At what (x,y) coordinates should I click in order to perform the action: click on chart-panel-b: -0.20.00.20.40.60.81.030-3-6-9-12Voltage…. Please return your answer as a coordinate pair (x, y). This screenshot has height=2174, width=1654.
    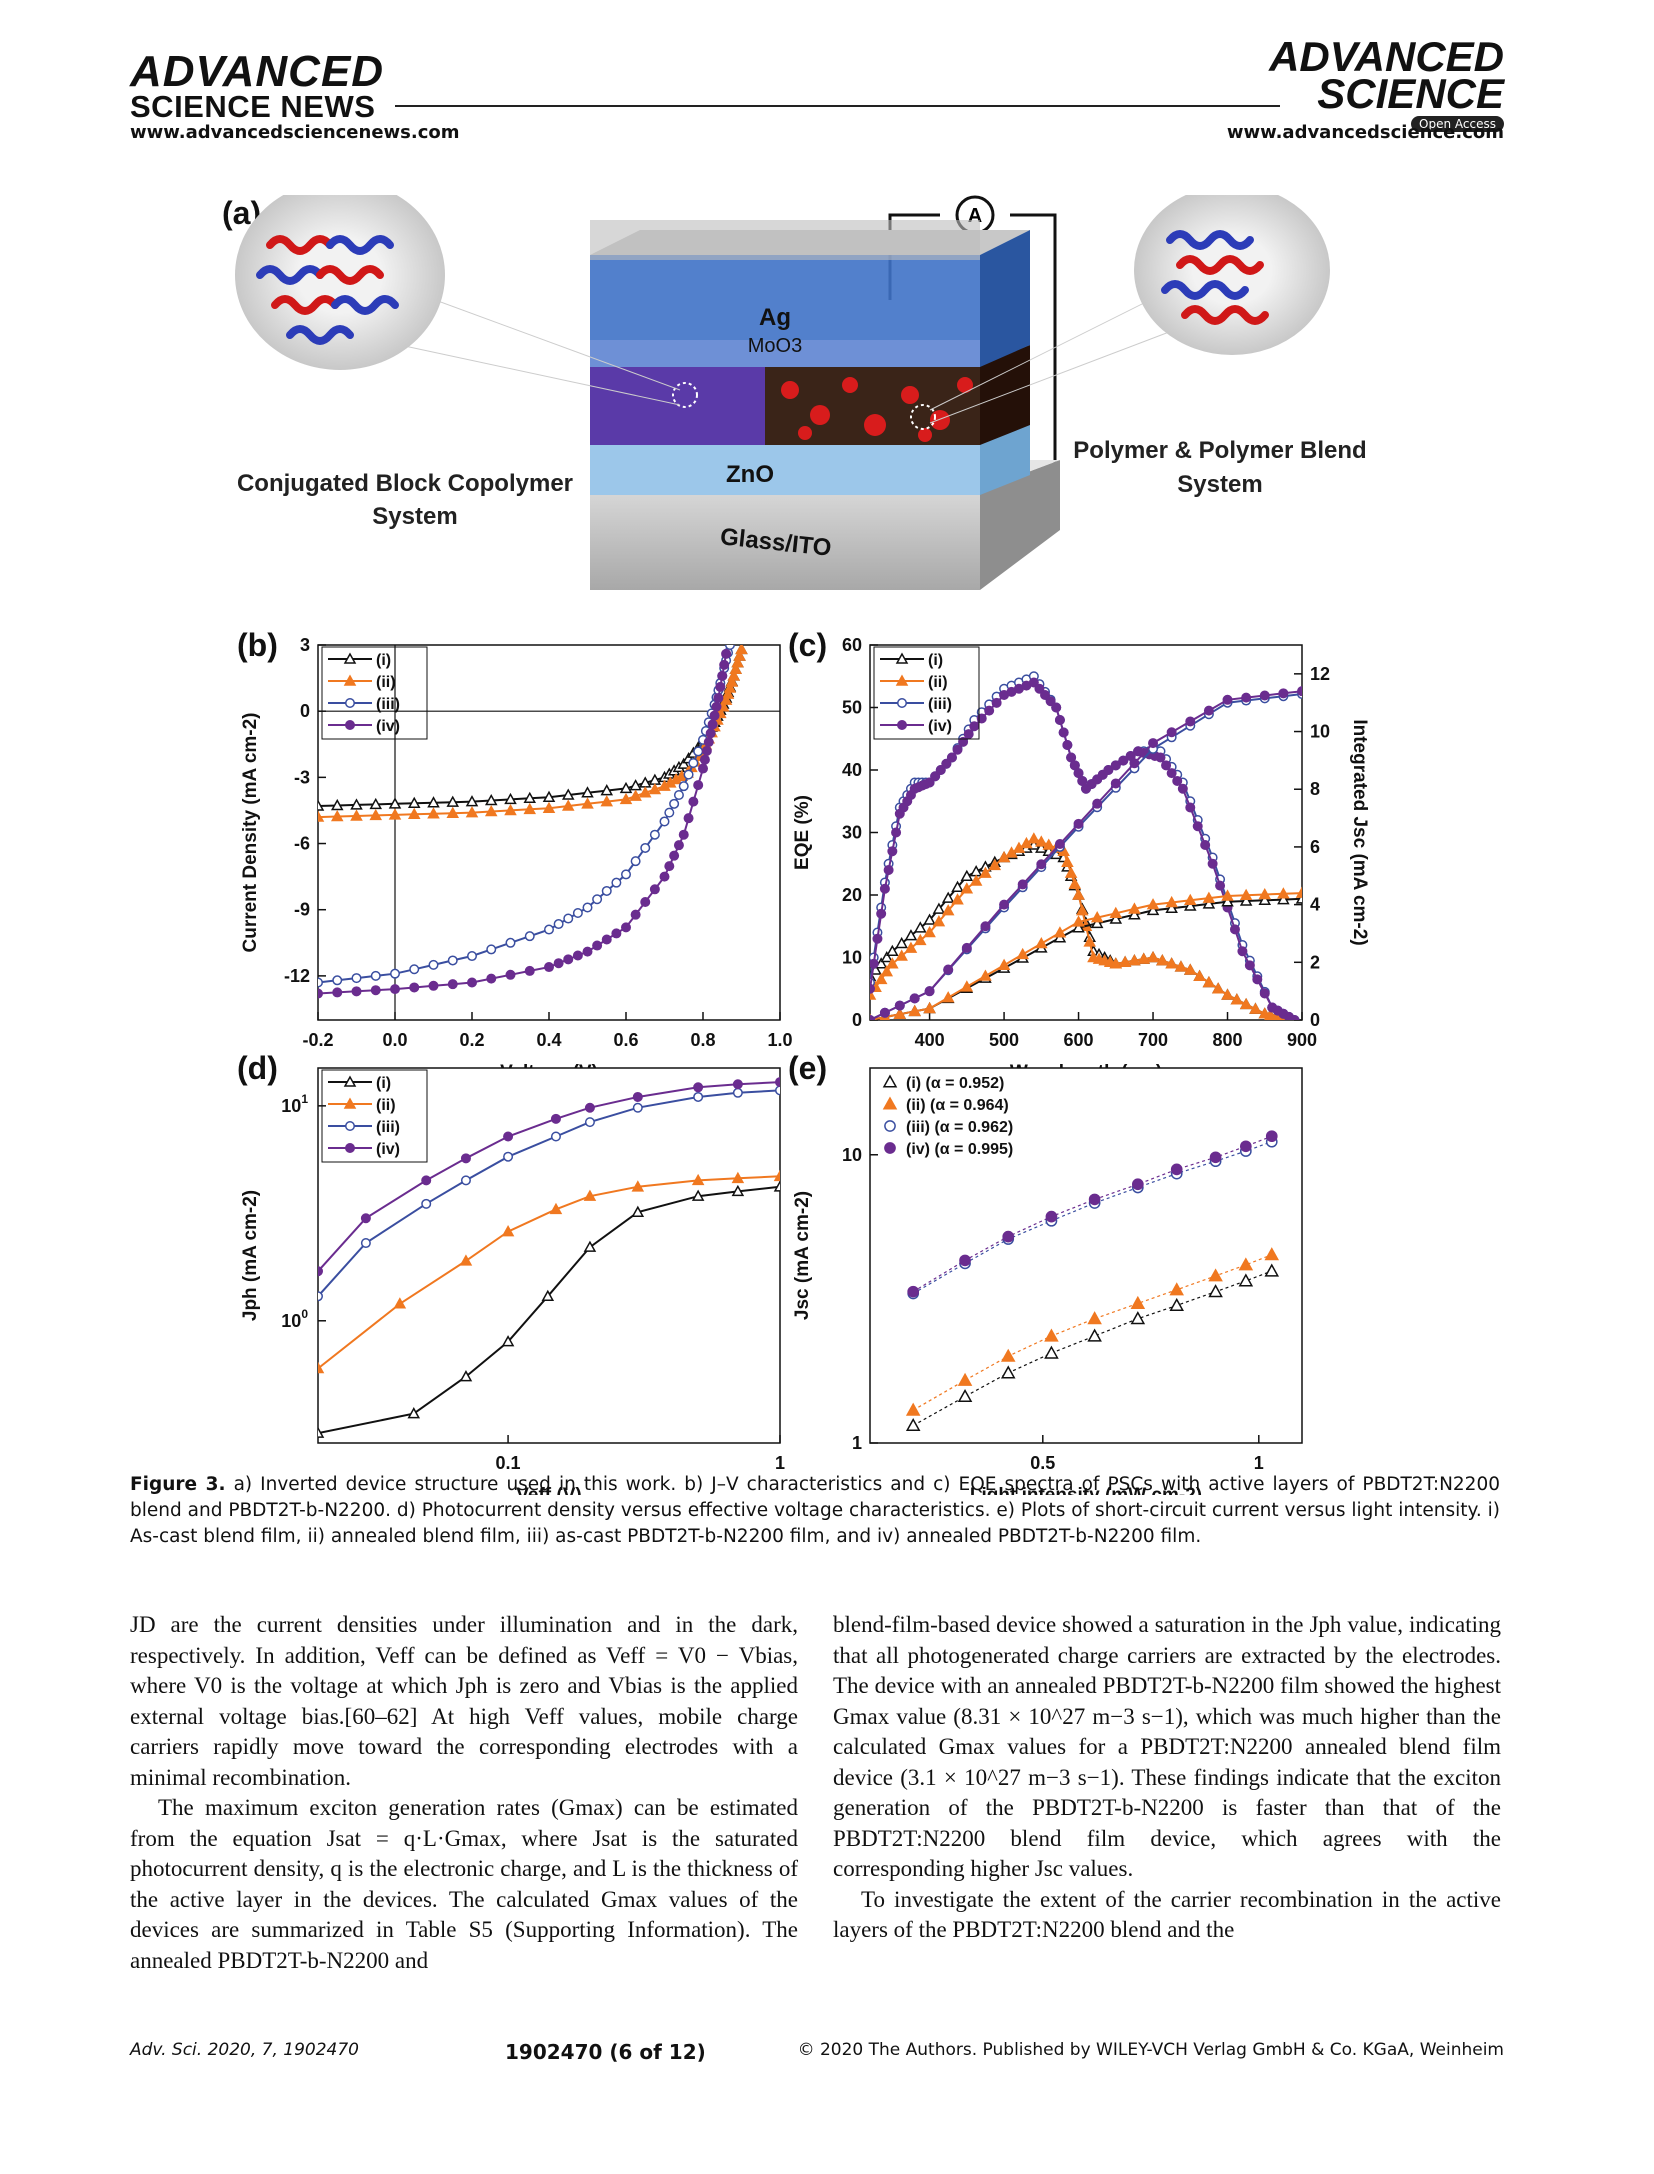
    Looking at the image, I should click on (516, 859).